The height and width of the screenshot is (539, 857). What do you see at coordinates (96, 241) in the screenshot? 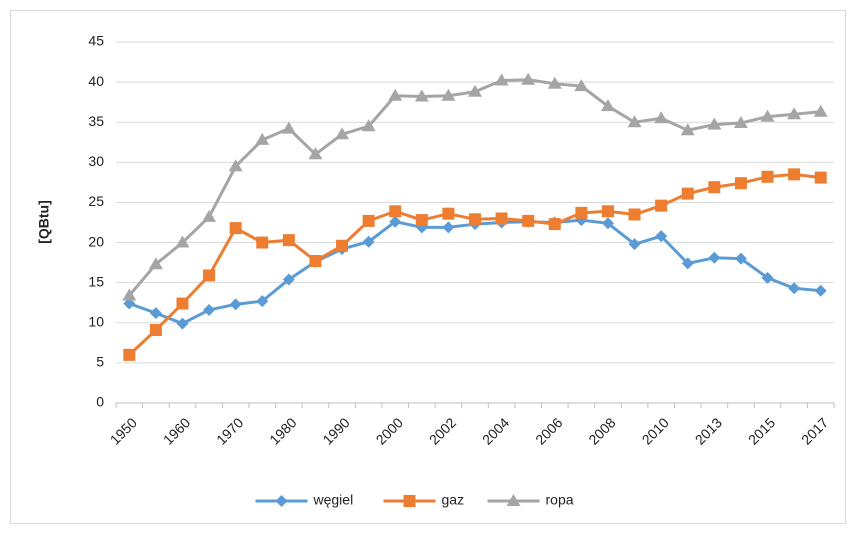
I see `y-tick-label: 20` at bounding box center [96, 241].